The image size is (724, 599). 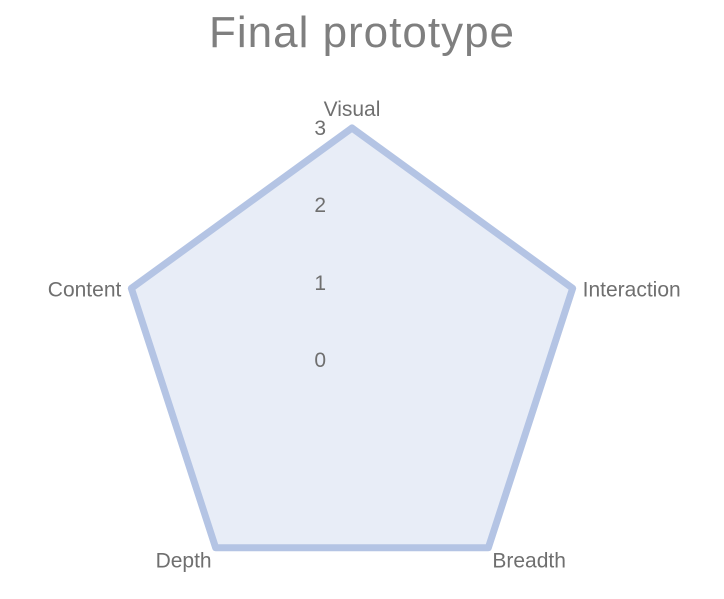 What do you see at coordinates (529, 561) in the screenshot?
I see `category-label-breadth: Breadth` at bounding box center [529, 561].